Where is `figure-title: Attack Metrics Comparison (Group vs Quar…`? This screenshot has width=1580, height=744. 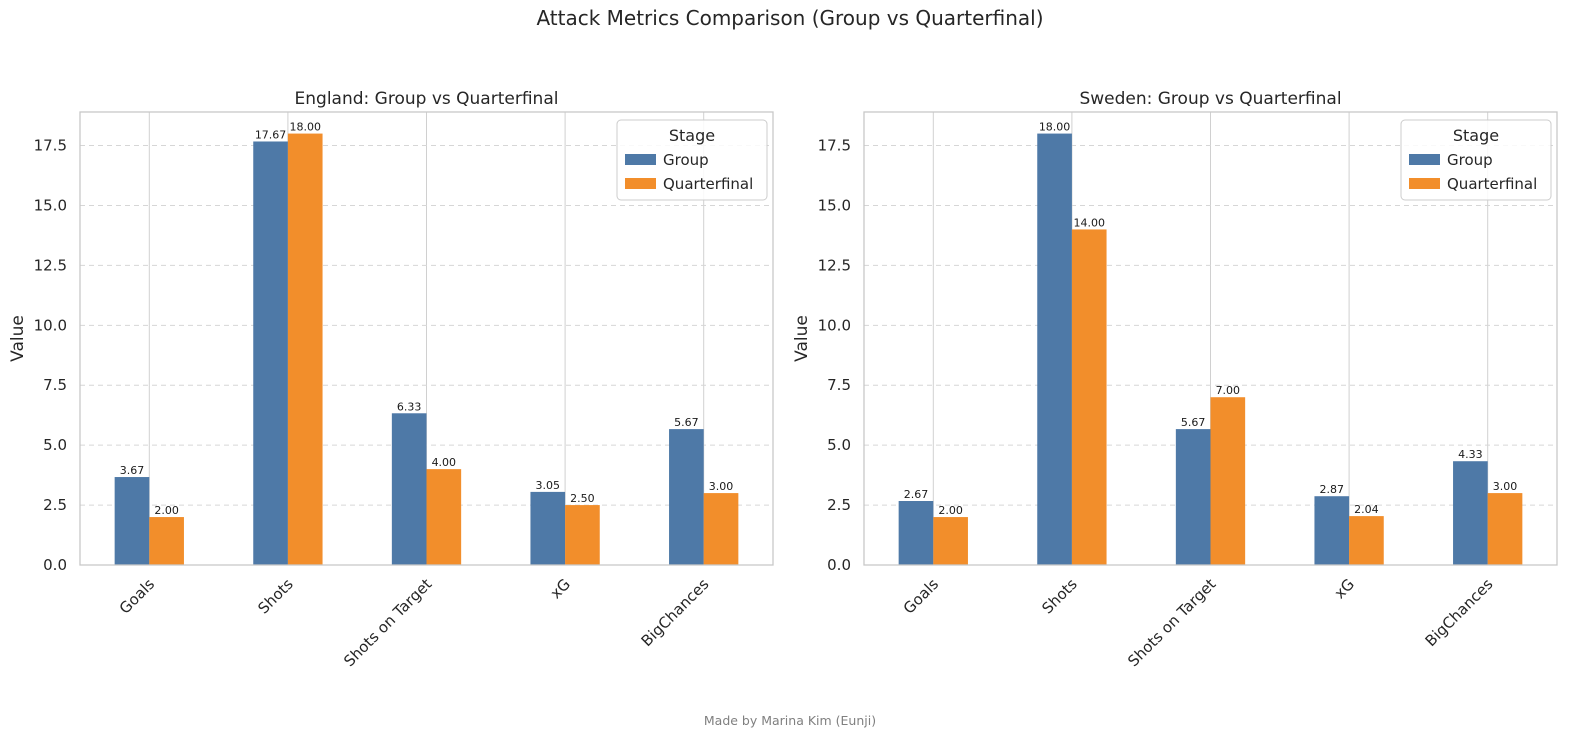 figure-title: Attack Metrics Comparison (Group vs Quar… is located at coordinates (790, 18).